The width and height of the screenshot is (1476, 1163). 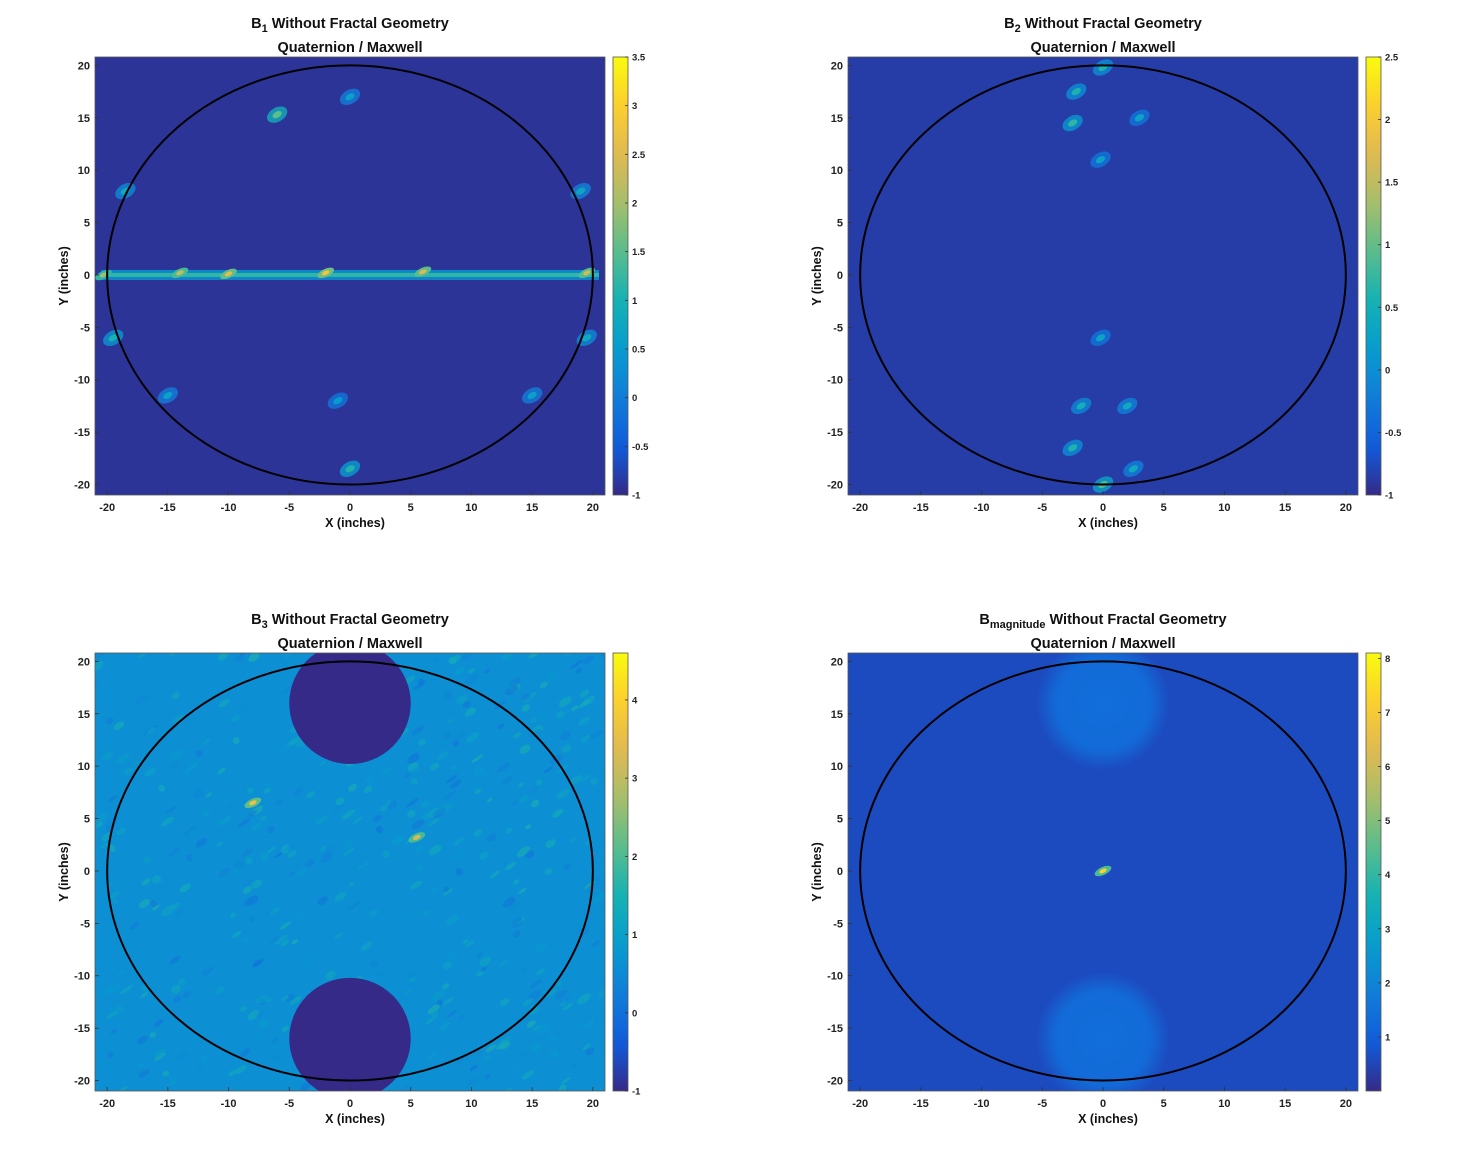 What do you see at coordinates (634, 779) in the screenshot?
I see `colorbar-tick-label: 3` at bounding box center [634, 779].